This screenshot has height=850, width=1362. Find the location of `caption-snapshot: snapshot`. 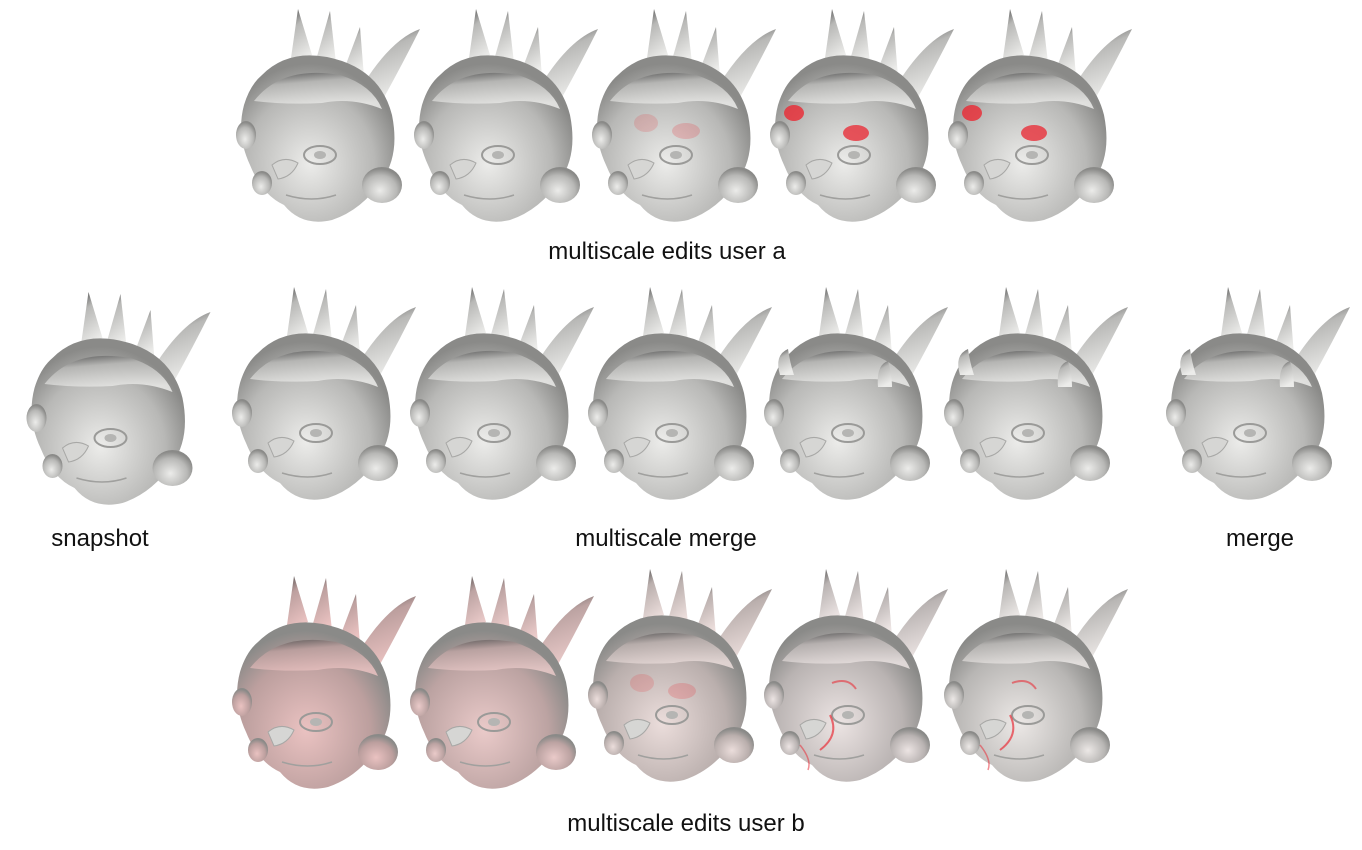

caption-snapshot: snapshot is located at coordinates (100, 538).